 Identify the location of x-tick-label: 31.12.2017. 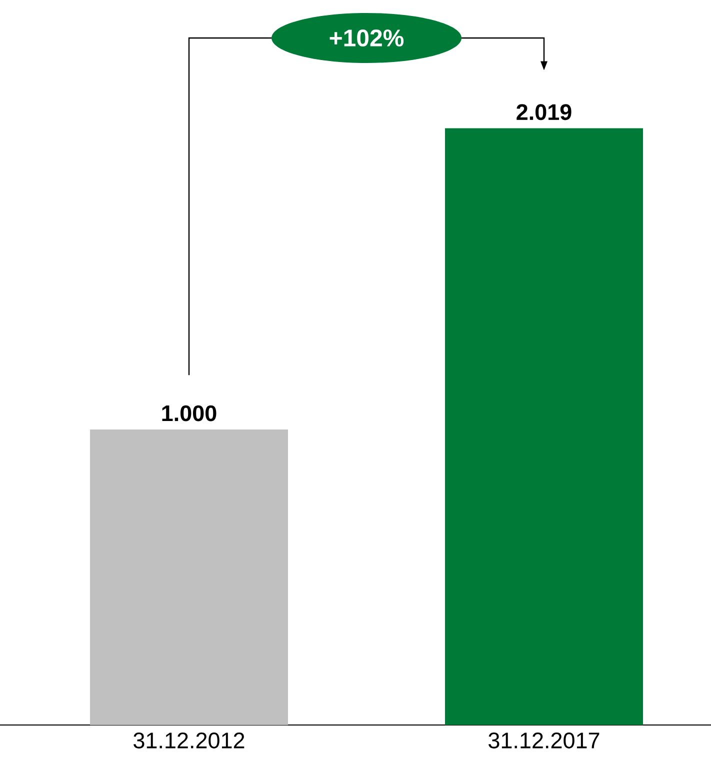
(544, 740).